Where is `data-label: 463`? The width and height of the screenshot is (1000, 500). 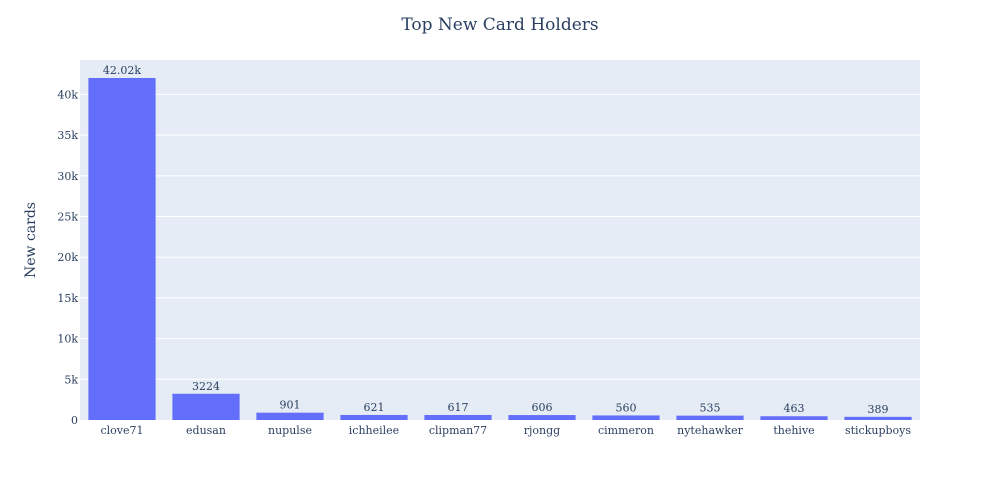
data-label: 463 is located at coordinates (794, 408).